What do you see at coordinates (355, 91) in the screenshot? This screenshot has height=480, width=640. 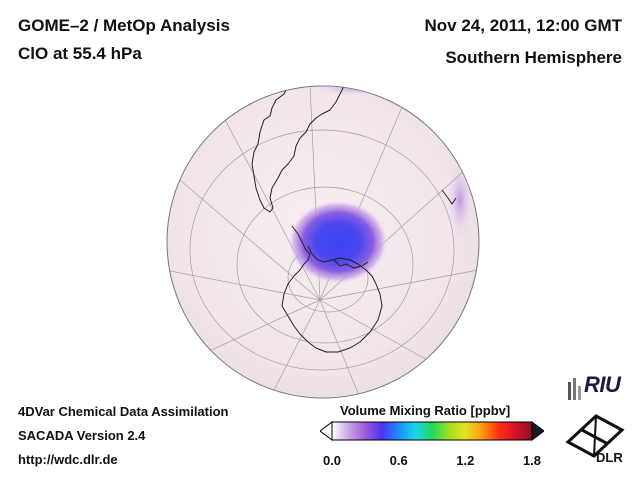 I see `clo-enhancement-top` at bounding box center [355, 91].